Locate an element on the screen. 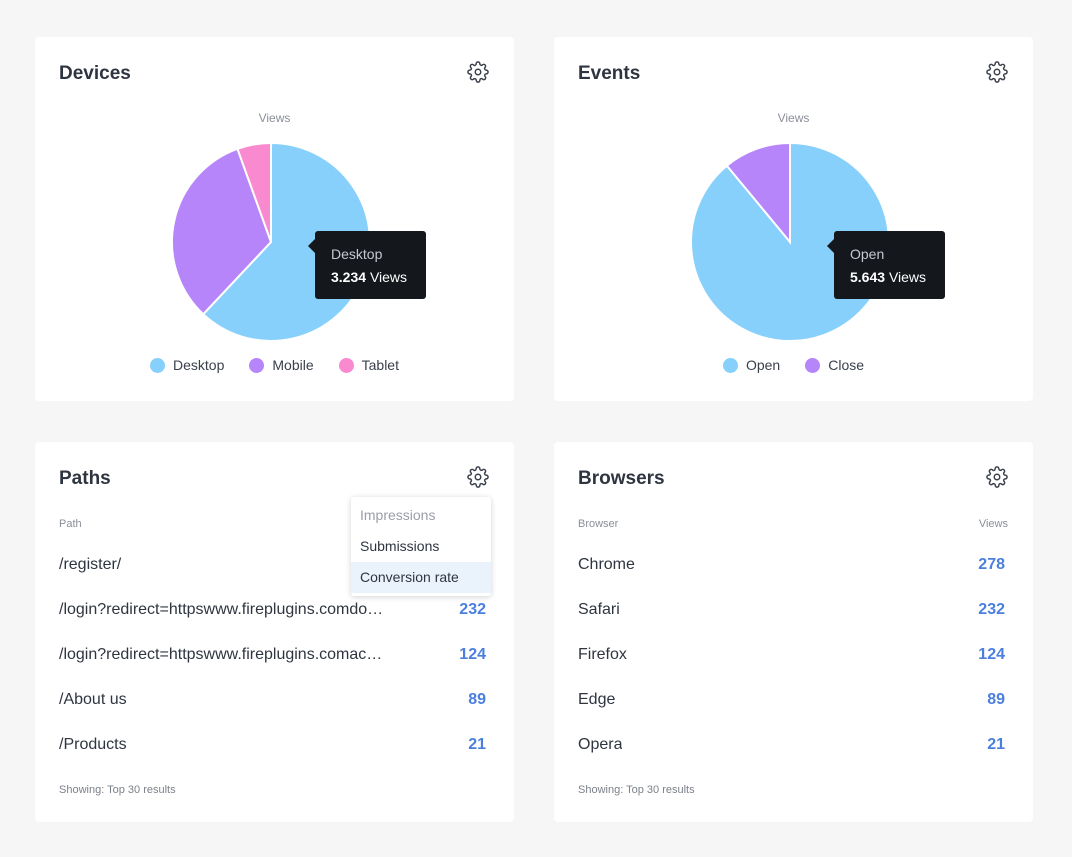 The image size is (1072, 857). legend-dot-tablet is located at coordinates (346, 365).